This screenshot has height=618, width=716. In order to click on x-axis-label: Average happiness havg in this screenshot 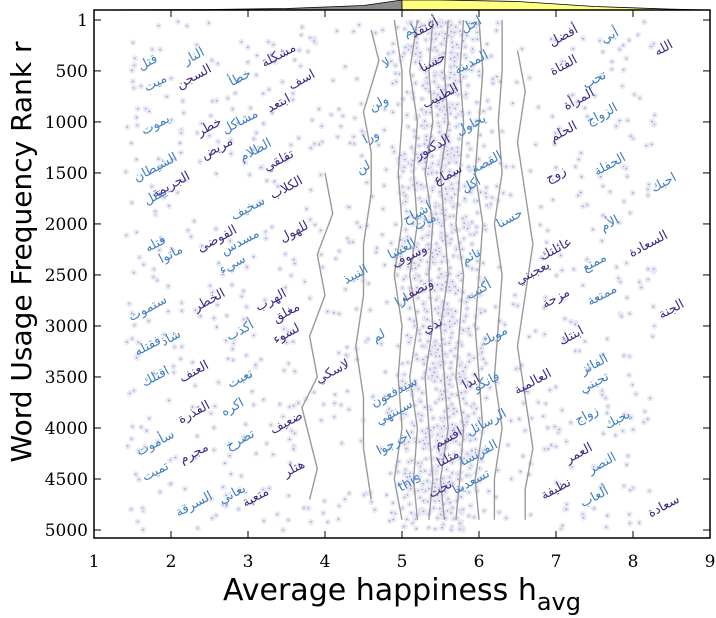, I will do `click(402, 594)`.